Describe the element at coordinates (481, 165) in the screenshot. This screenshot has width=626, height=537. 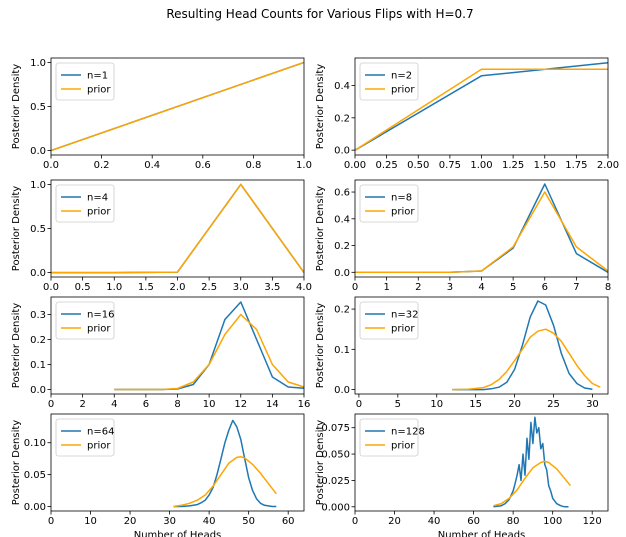
I see `x-tick-label: 1.00` at that location.